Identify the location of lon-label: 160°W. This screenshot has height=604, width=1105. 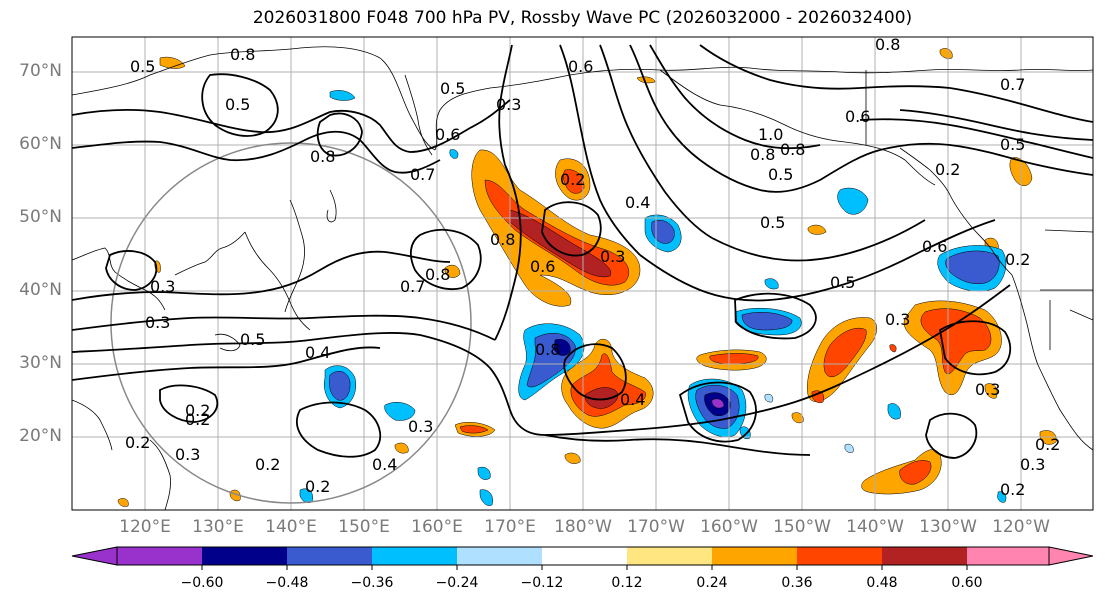
(729, 527).